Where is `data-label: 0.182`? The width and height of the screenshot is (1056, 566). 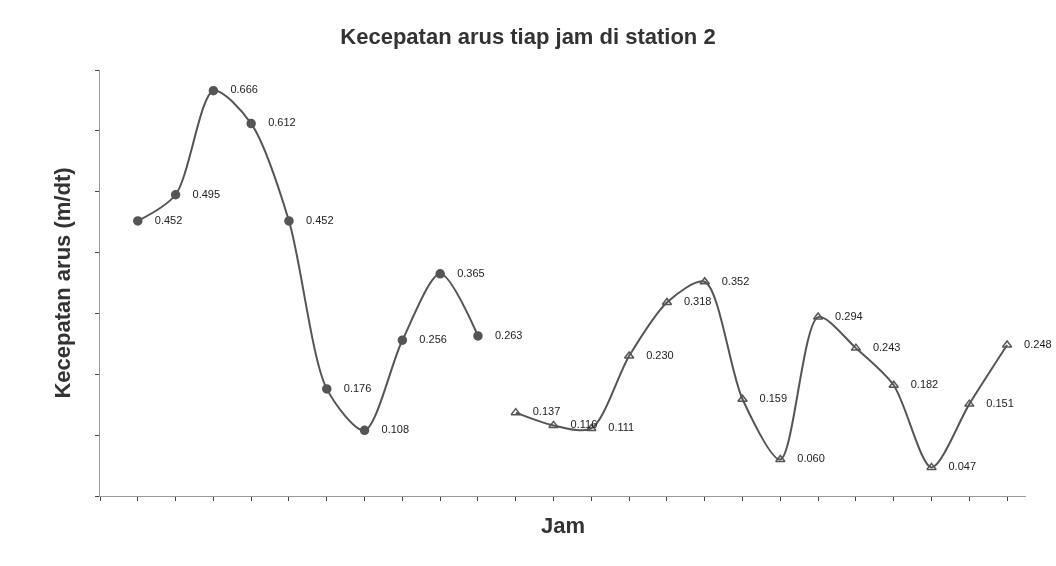
data-label: 0.182 is located at coordinates (919, 383).